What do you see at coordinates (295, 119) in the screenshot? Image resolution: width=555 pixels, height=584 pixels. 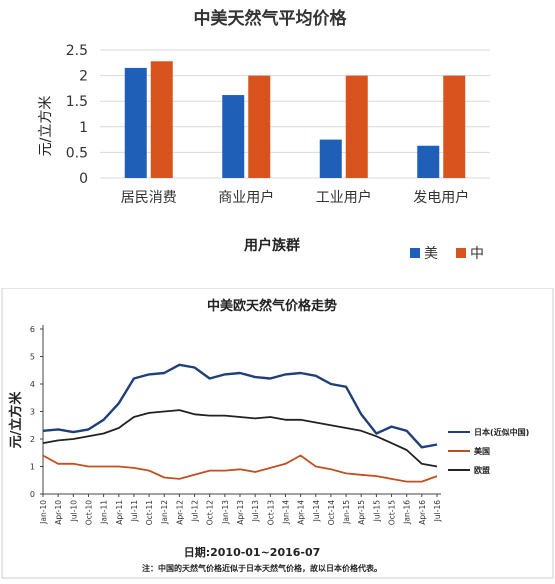 I see `bar-chart-bars` at bounding box center [295, 119].